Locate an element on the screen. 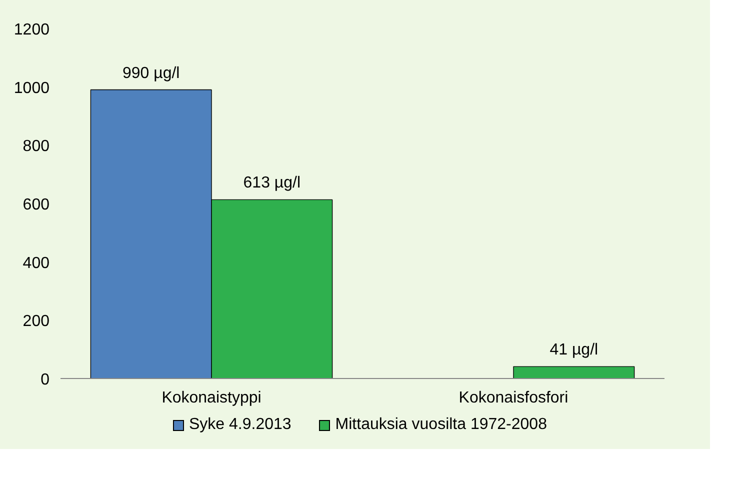 Image resolution: width=731 pixels, height=495 pixels. data-label: 613 µg/l is located at coordinates (272, 183).